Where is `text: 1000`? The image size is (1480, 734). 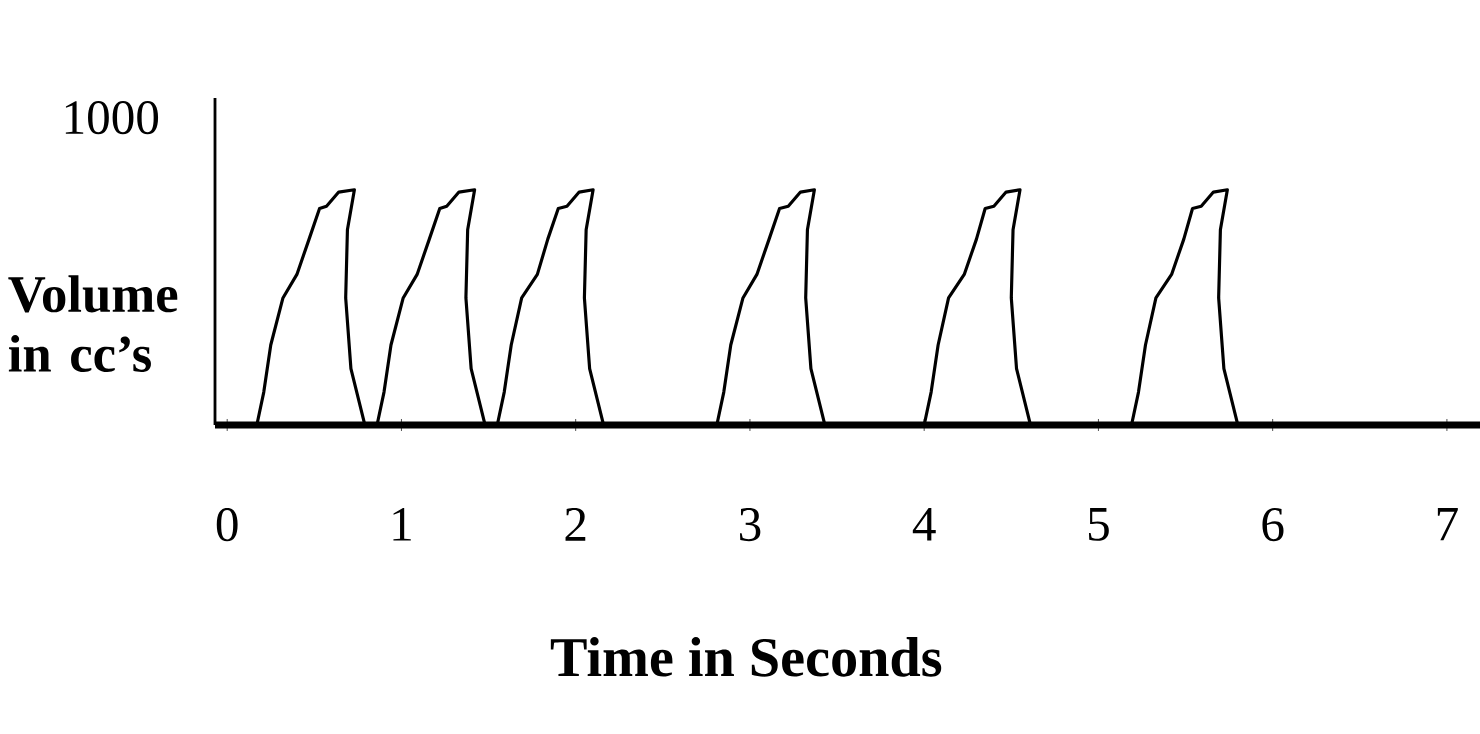 text: 1000 is located at coordinates (112, 117).